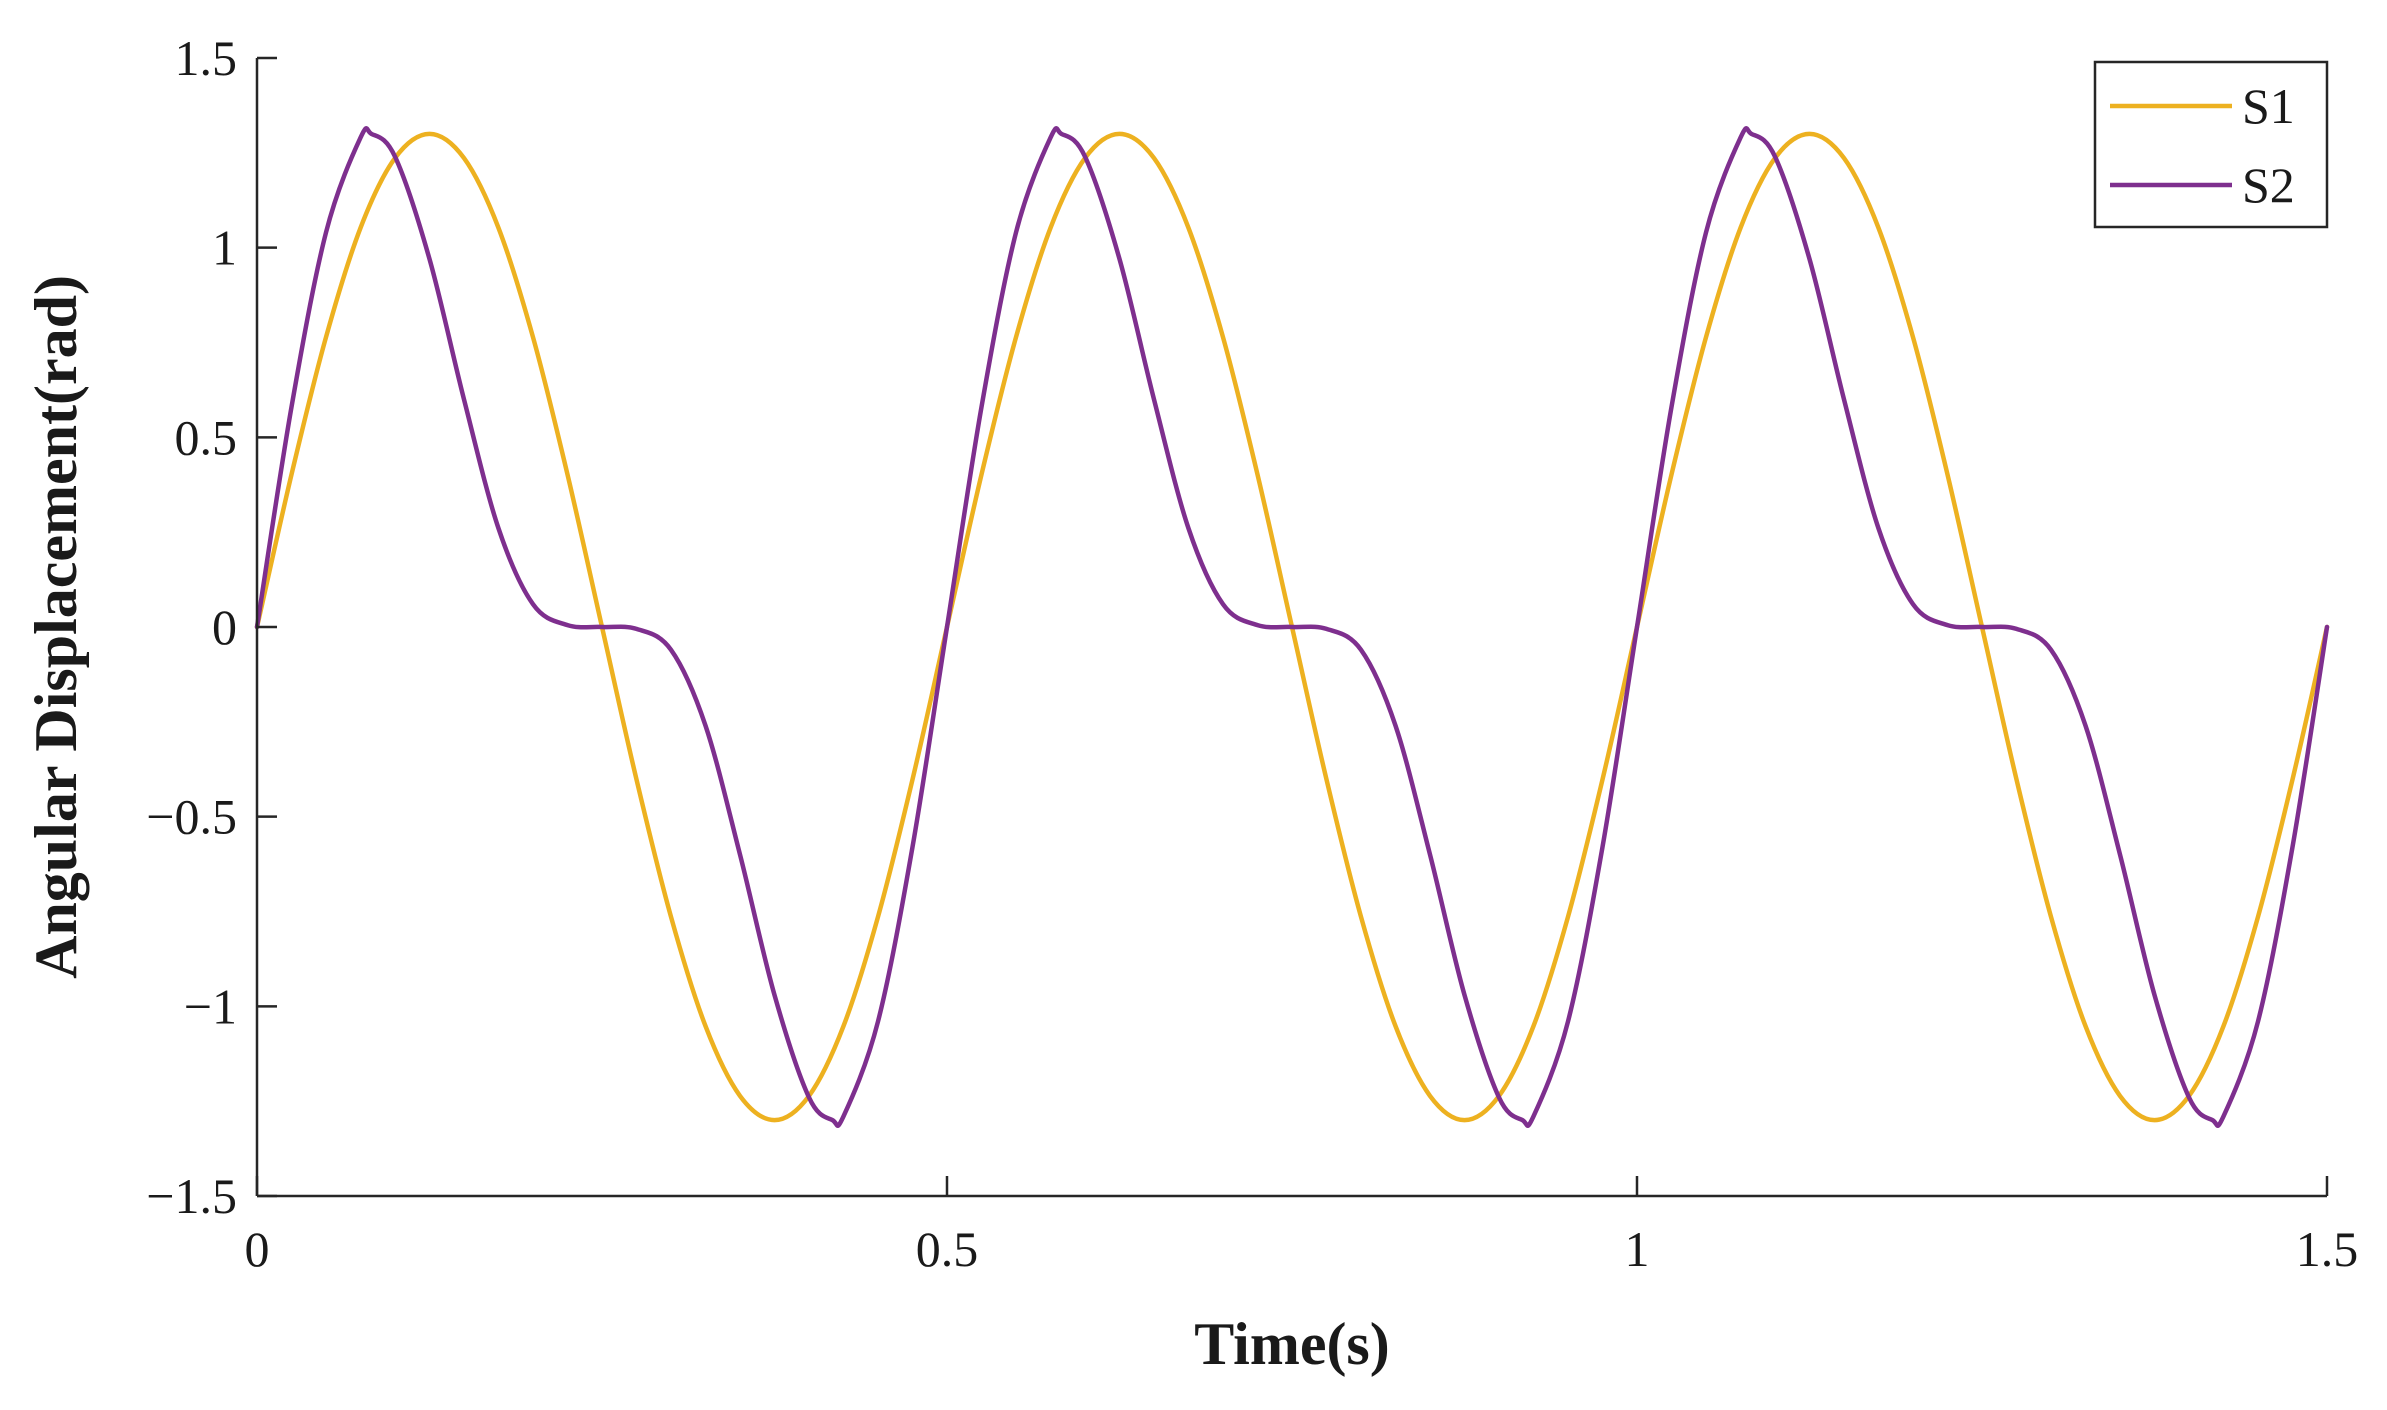 The height and width of the screenshot is (1410, 2387). I want to click on x-axis-label: Time(s), so click(1292, 1344).